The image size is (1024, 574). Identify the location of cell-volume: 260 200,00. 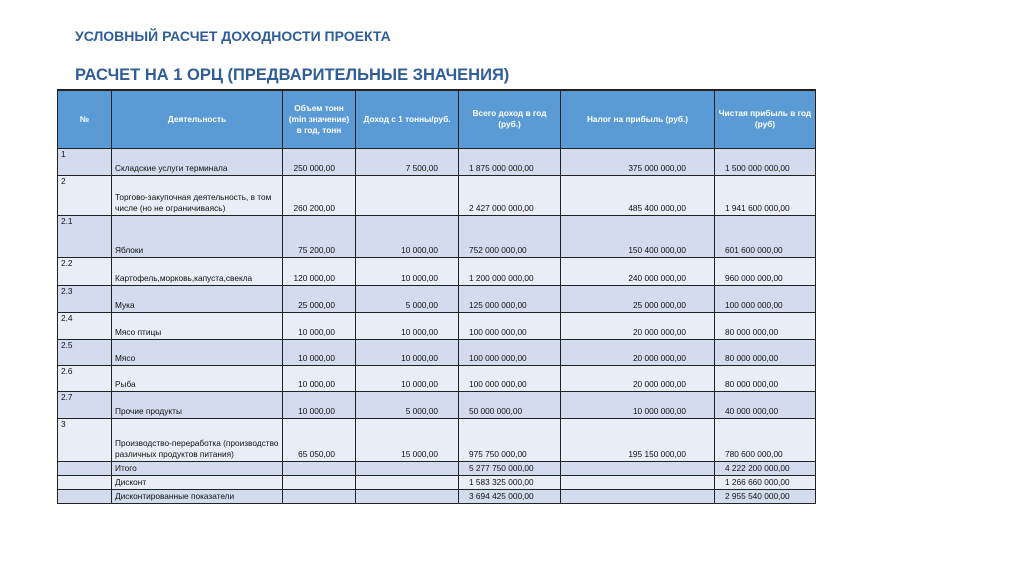
(319, 195).